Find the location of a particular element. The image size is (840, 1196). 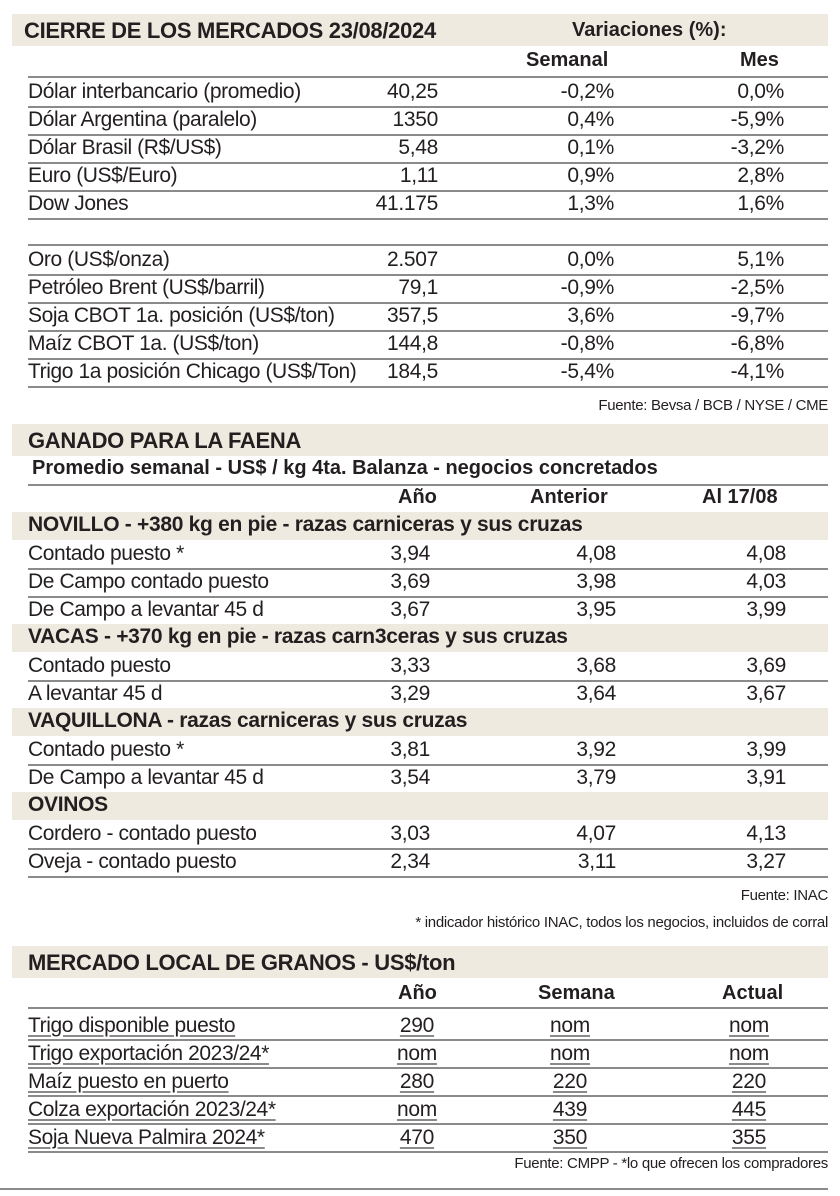

granos-header-band is located at coordinates (420, 962).